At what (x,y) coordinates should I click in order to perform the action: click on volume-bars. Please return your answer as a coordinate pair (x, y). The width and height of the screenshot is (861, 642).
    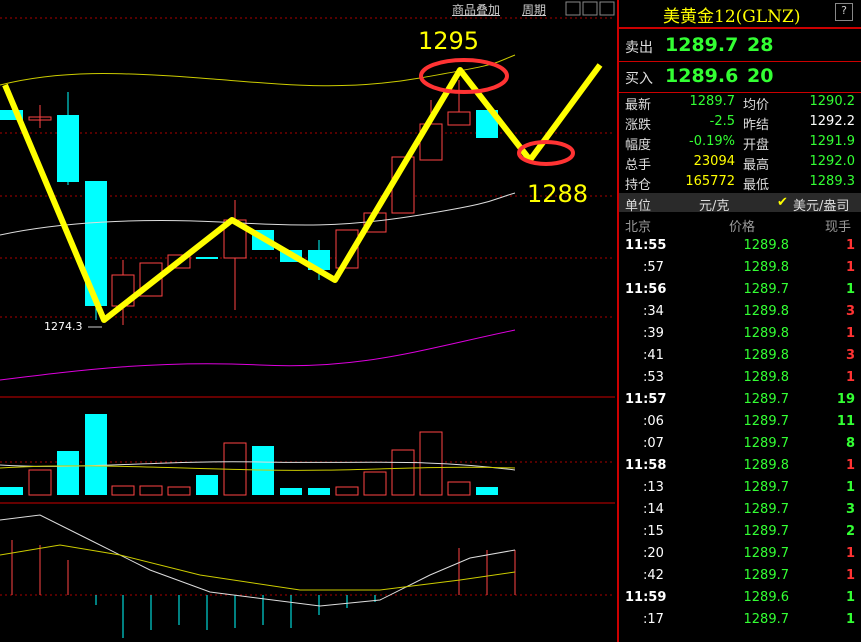
    Looking at the image, I should click on (249, 455).